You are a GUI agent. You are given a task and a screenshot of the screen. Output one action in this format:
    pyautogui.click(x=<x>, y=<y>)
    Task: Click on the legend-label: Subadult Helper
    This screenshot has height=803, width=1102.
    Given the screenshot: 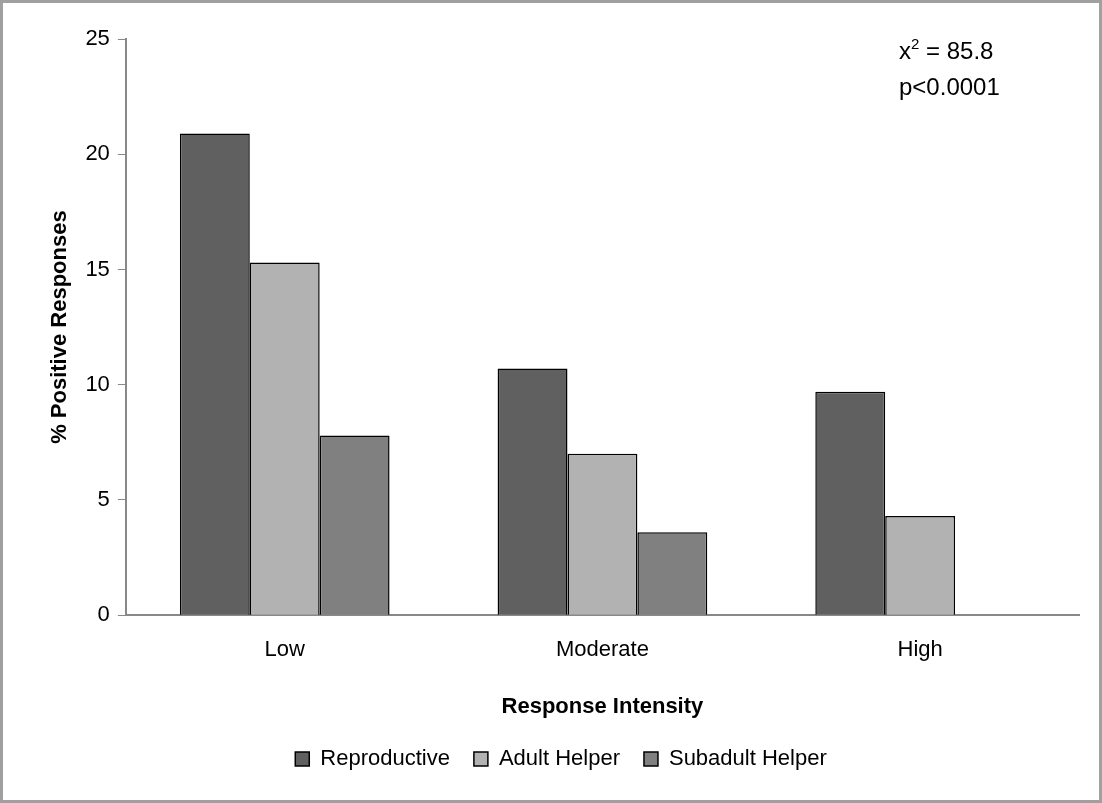 What is the action you would take?
    pyautogui.click(x=747, y=758)
    